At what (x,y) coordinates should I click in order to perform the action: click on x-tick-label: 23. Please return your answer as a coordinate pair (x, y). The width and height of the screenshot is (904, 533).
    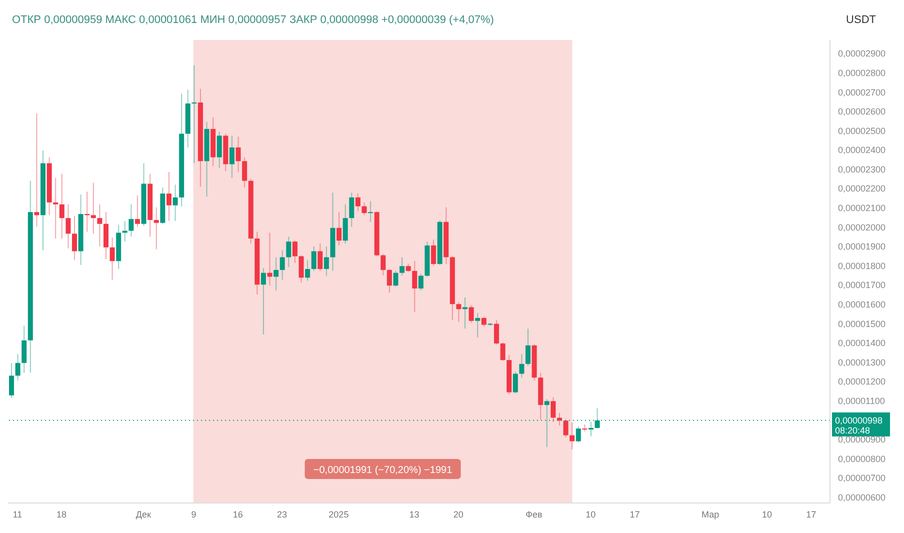
    Looking at the image, I should click on (282, 514).